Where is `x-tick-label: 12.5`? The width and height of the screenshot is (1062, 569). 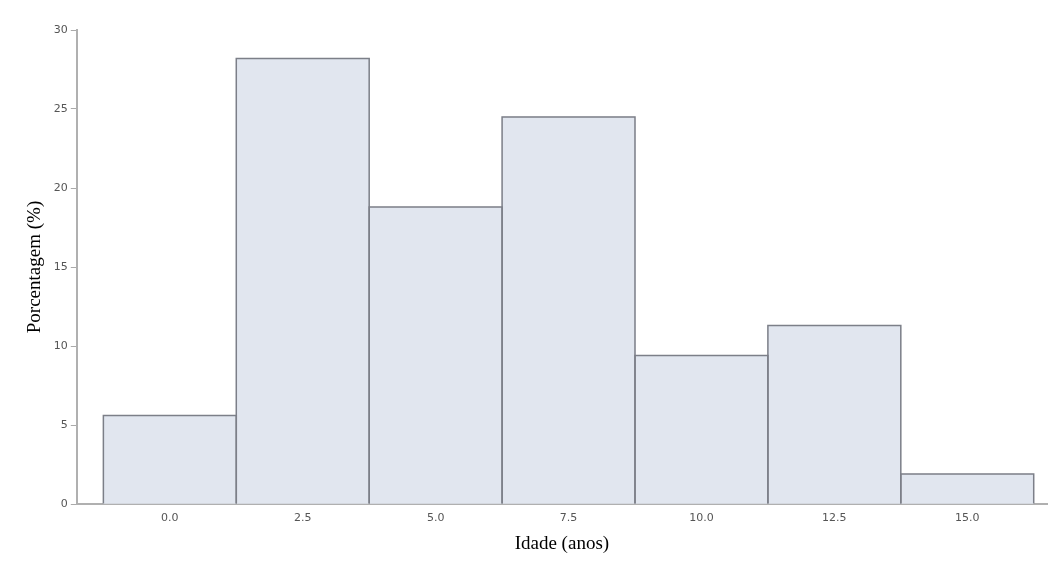 x-tick-label: 12.5 is located at coordinates (834, 518).